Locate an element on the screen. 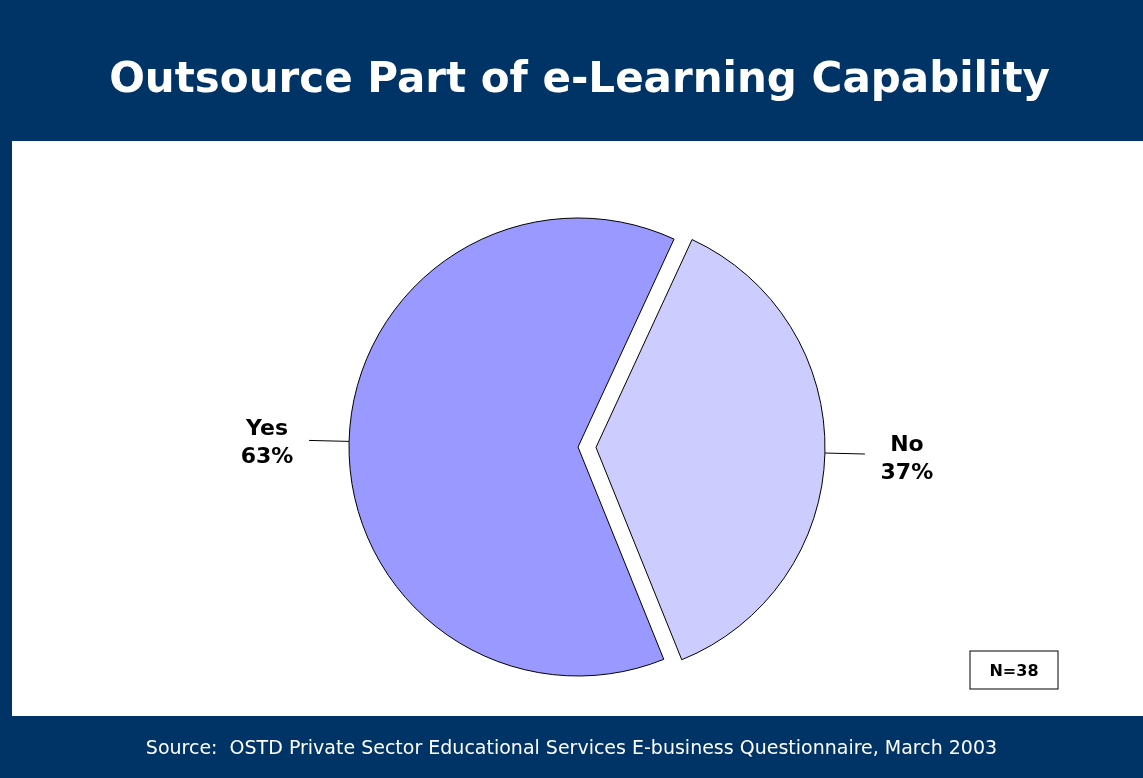  chart-title: Outsource Part of e-Learning Capability is located at coordinates (579, 77).